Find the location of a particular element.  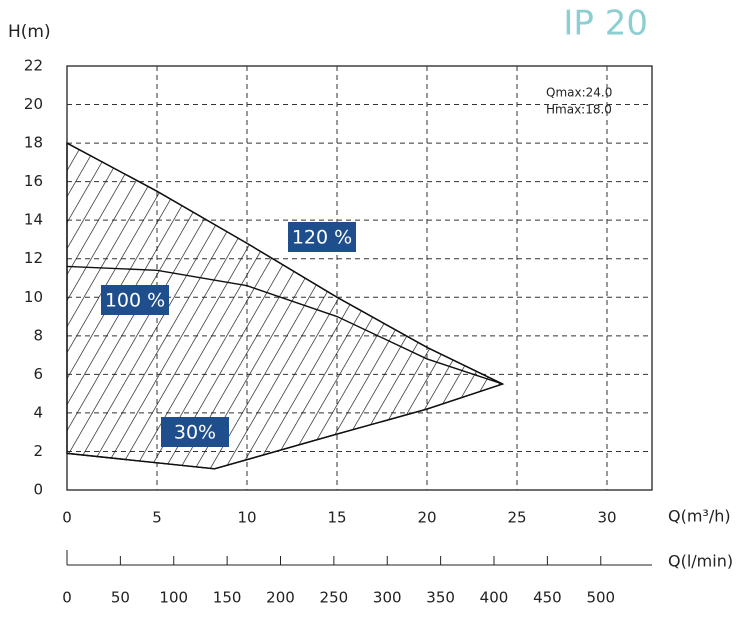

x2-tick-label: 350 is located at coordinates (440, 598).